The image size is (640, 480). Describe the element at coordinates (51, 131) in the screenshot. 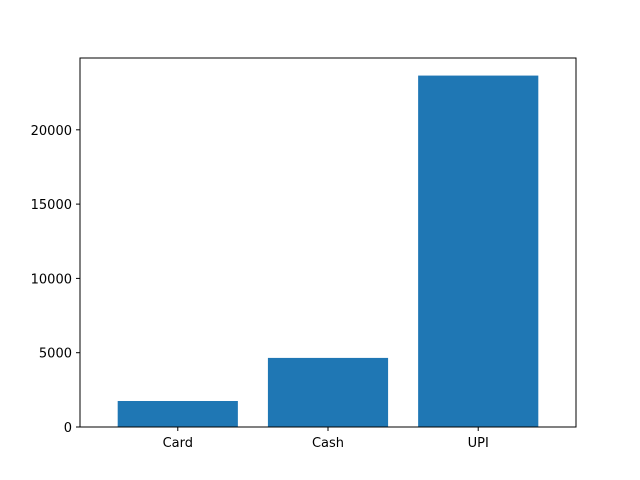

I see `y-tick-label: 20000` at that location.